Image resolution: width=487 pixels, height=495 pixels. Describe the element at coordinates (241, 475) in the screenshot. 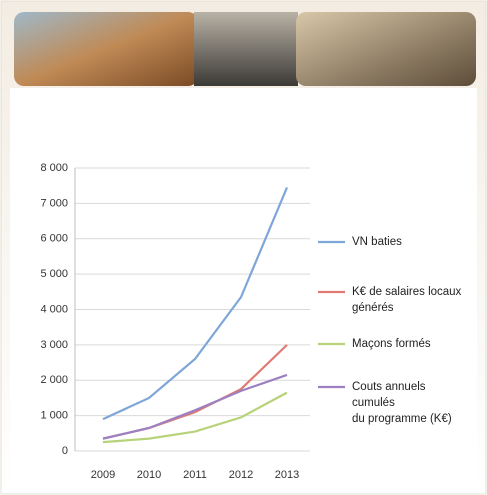

I see `x-tick-label: 2012` at that location.